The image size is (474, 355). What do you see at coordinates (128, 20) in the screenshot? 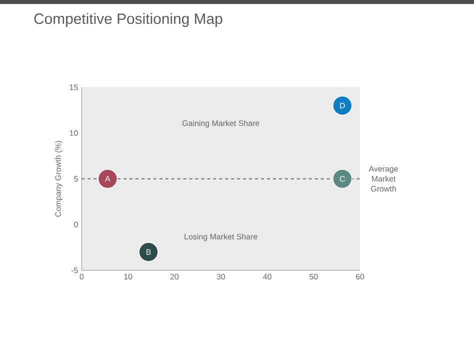
I see `chart-title: Competitive Positioning Map` at bounding box center [128, 20].